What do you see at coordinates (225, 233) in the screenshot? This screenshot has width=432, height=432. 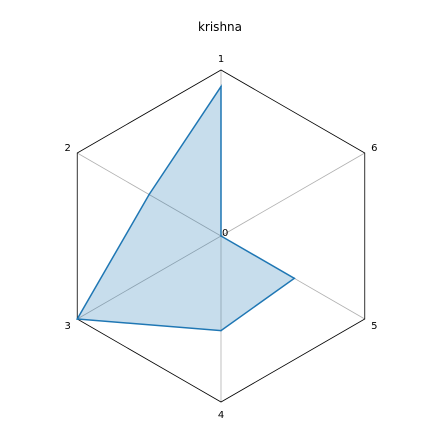 I see `center-label: 0` at bounding box center [225, 233].